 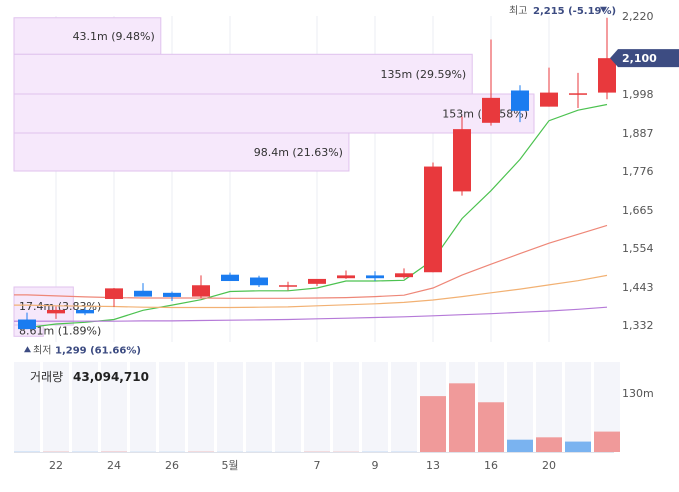 What do you see at coordinates (311, 261) in the screenshot?
I see `ma-line-ma20` at bounding box center [311, 261].